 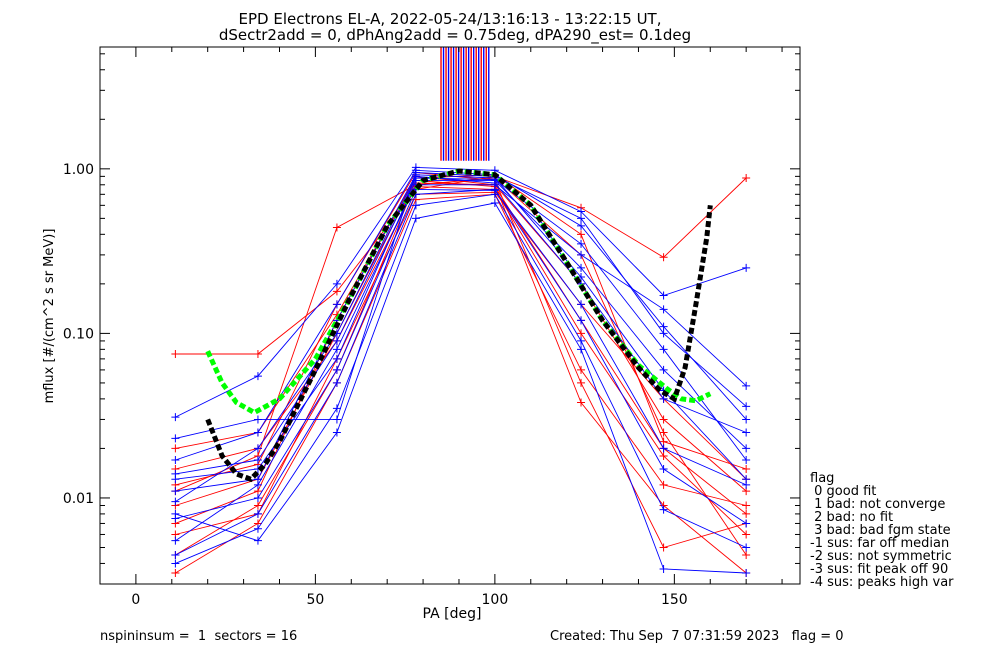 I want to click on x-tick-label-1: 50, so click(x=315, y=600).